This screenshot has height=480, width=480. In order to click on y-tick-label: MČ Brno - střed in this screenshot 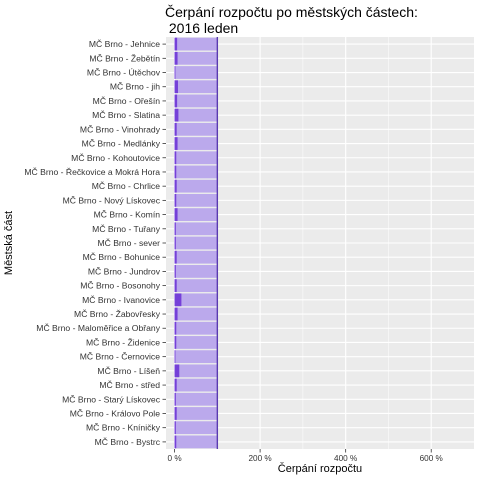, I will do `click(129, 385)`.